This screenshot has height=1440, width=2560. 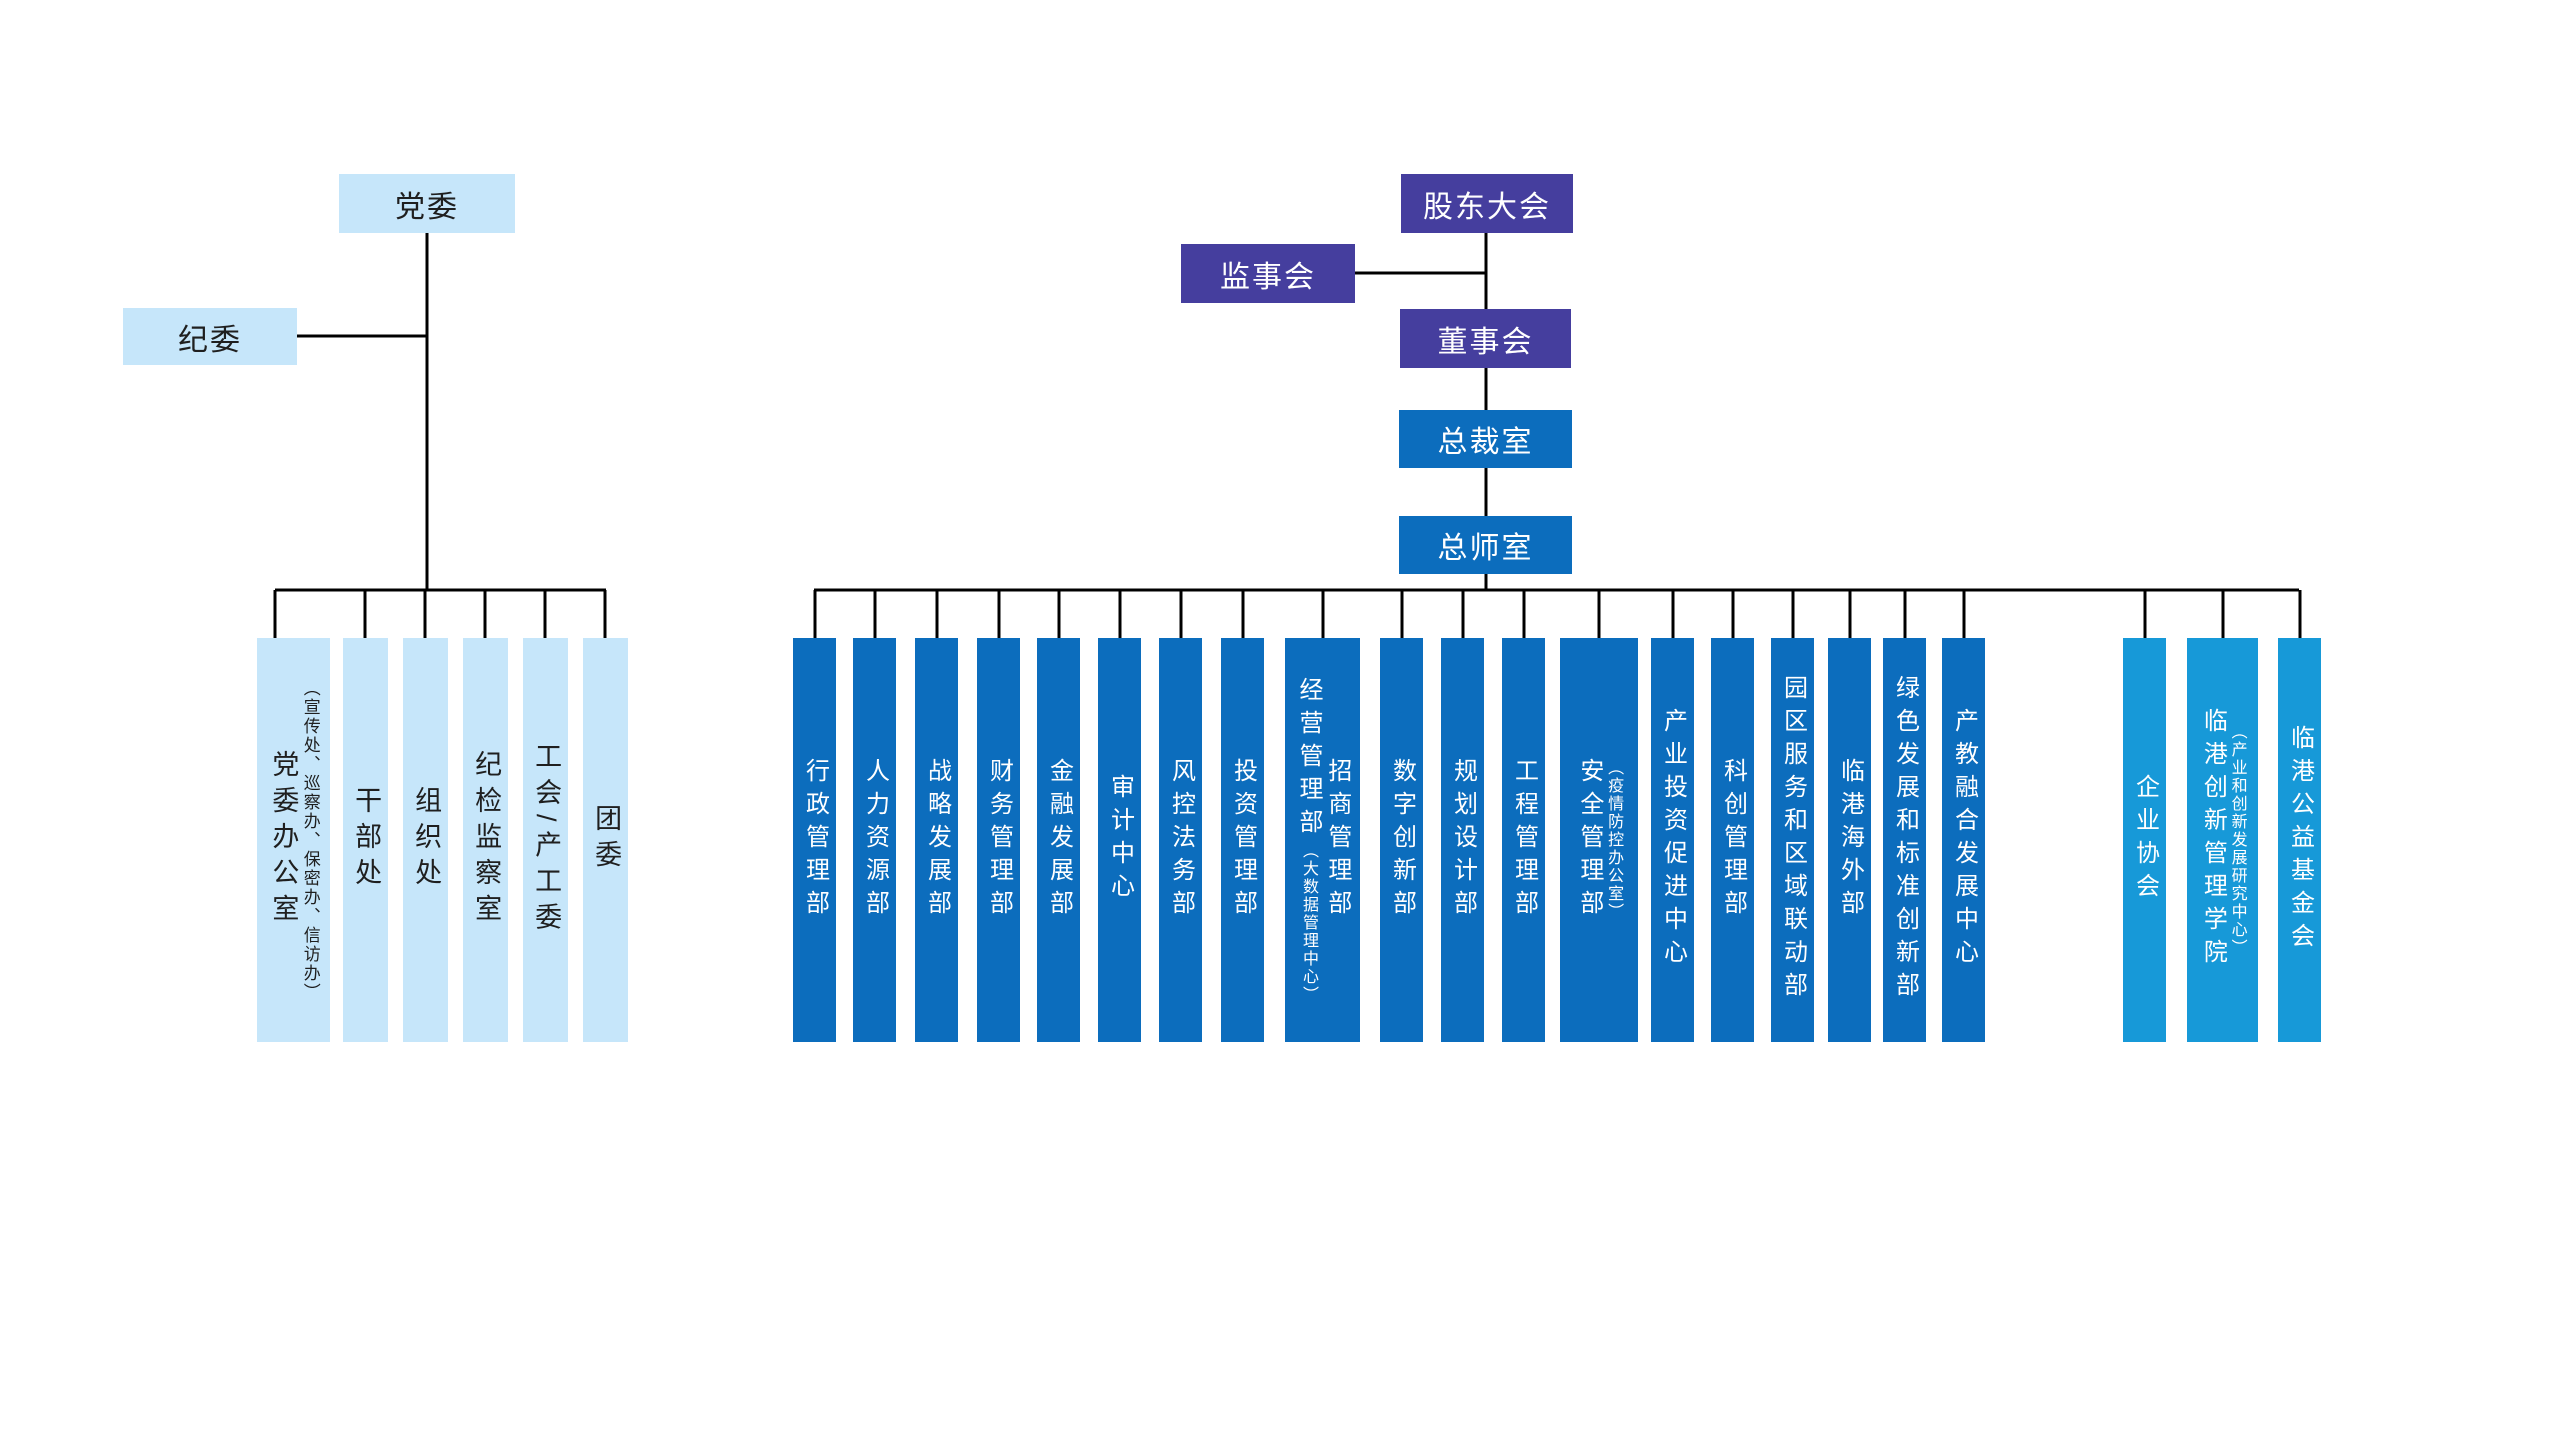 I want to click on admin-dept-box: 金融发展部, so click(x=1058, y=840).